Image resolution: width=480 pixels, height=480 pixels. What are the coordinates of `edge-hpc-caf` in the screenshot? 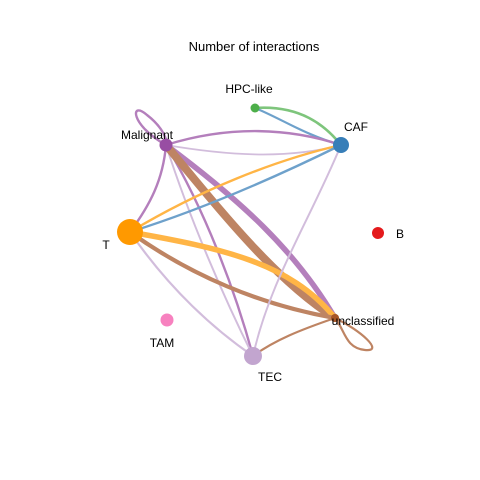 It's located at (298, 126).